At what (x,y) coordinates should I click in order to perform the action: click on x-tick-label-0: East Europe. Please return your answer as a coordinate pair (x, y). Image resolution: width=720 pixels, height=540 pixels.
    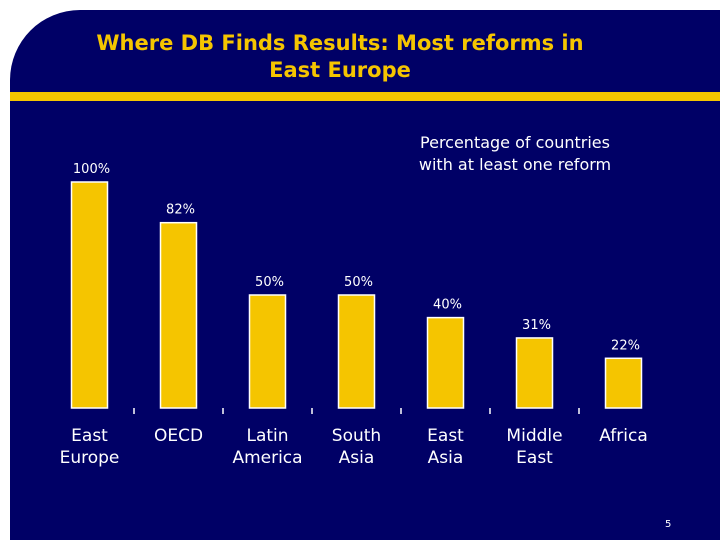
    Looking at the image, I should click on (90, 447).